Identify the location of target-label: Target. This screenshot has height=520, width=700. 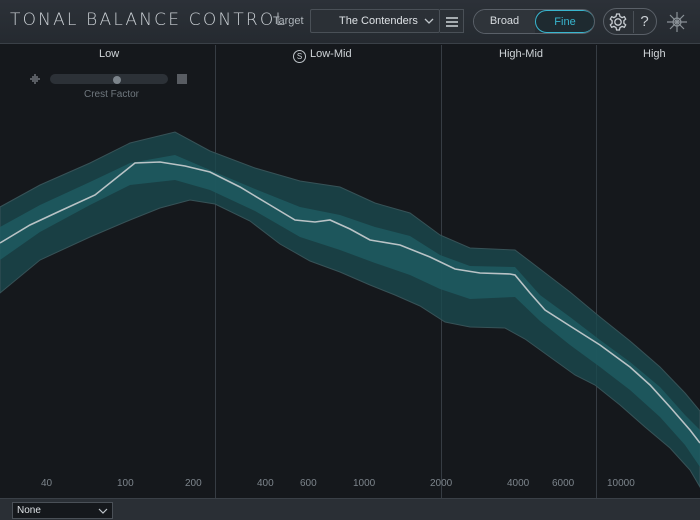
(288, 21).